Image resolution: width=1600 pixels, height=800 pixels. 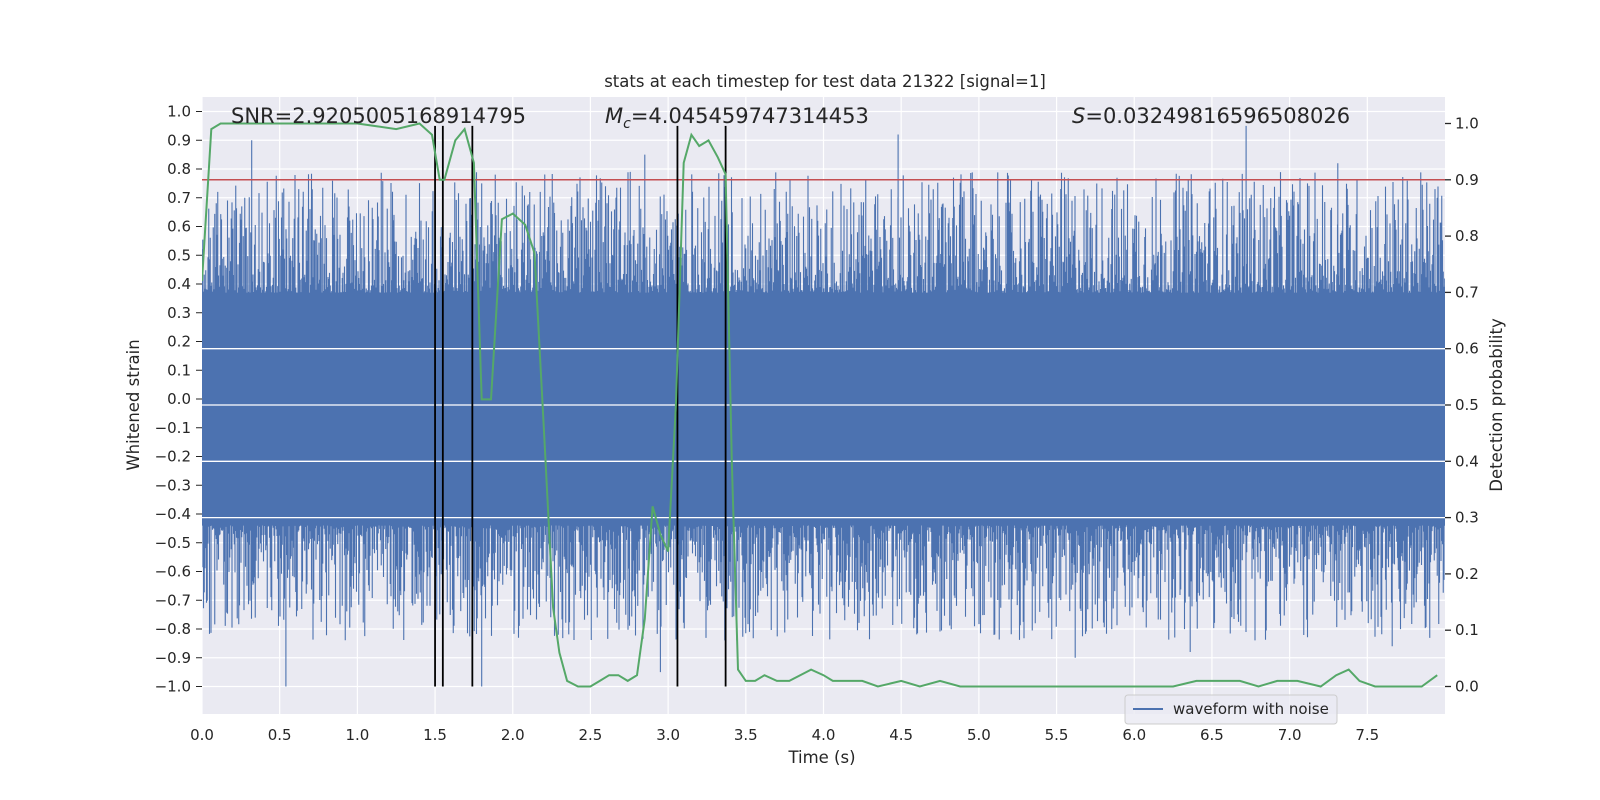 What do you see at coordinates (1467, 349) in the screenshot?
I see `y2-tick-label: 0.6` at bounding box center [1467, 349].